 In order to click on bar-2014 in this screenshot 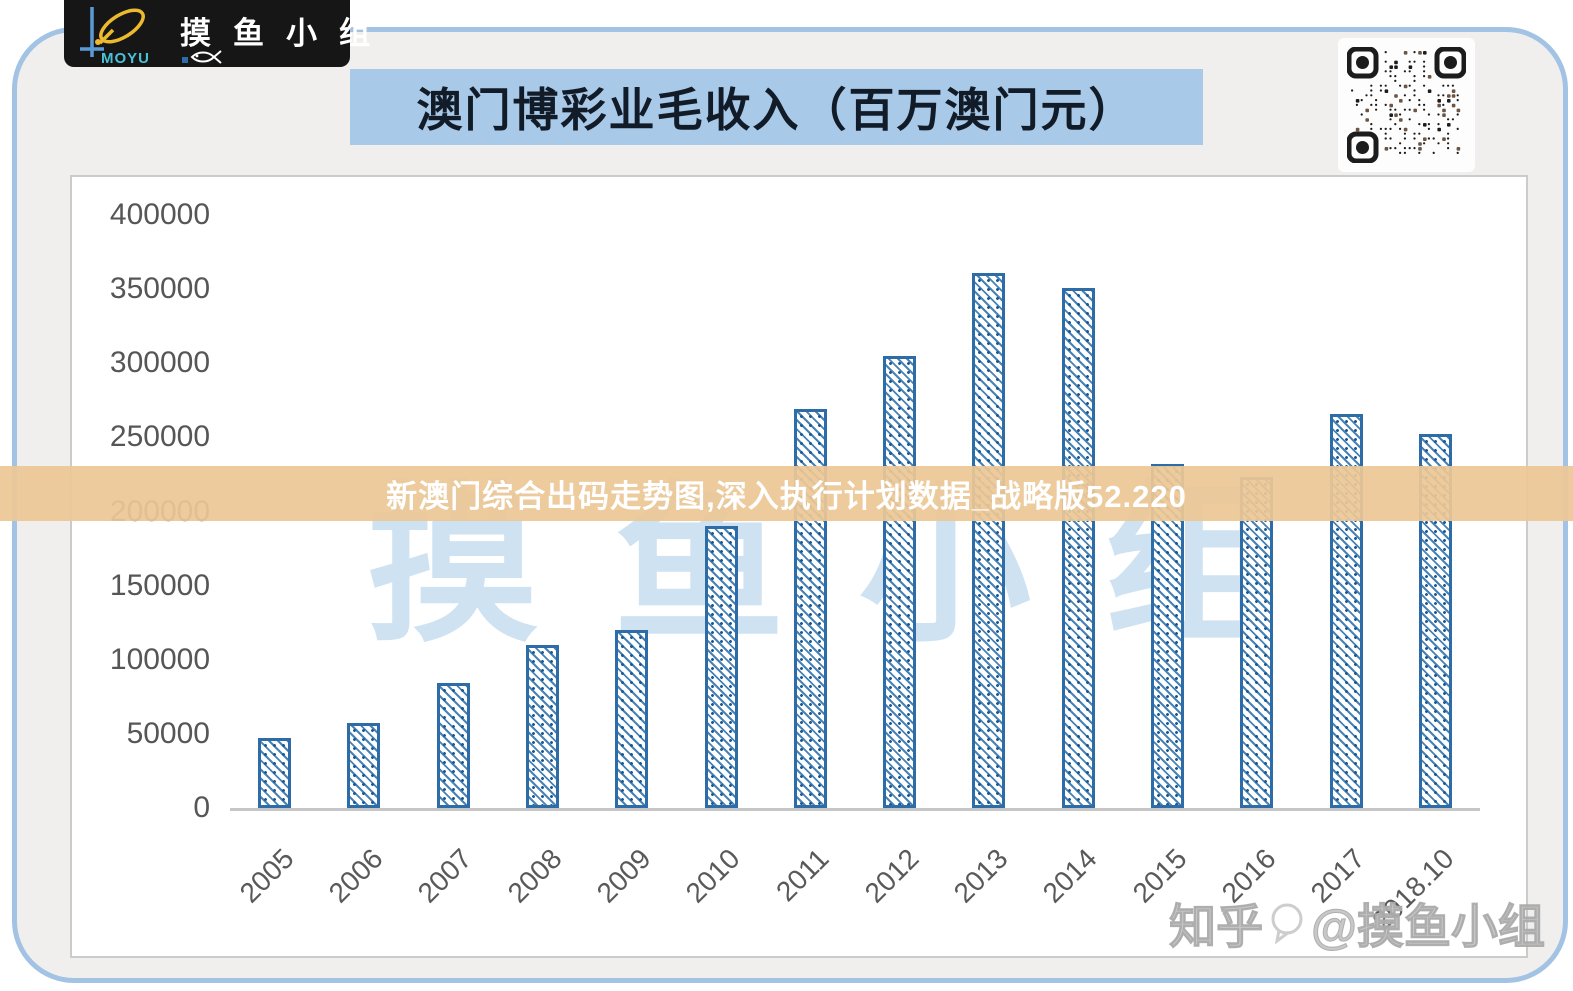, I will do `click(1078, 547)`.